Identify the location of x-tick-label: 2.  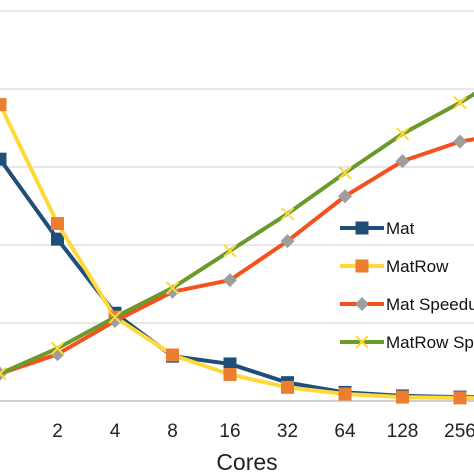
(57, 431).